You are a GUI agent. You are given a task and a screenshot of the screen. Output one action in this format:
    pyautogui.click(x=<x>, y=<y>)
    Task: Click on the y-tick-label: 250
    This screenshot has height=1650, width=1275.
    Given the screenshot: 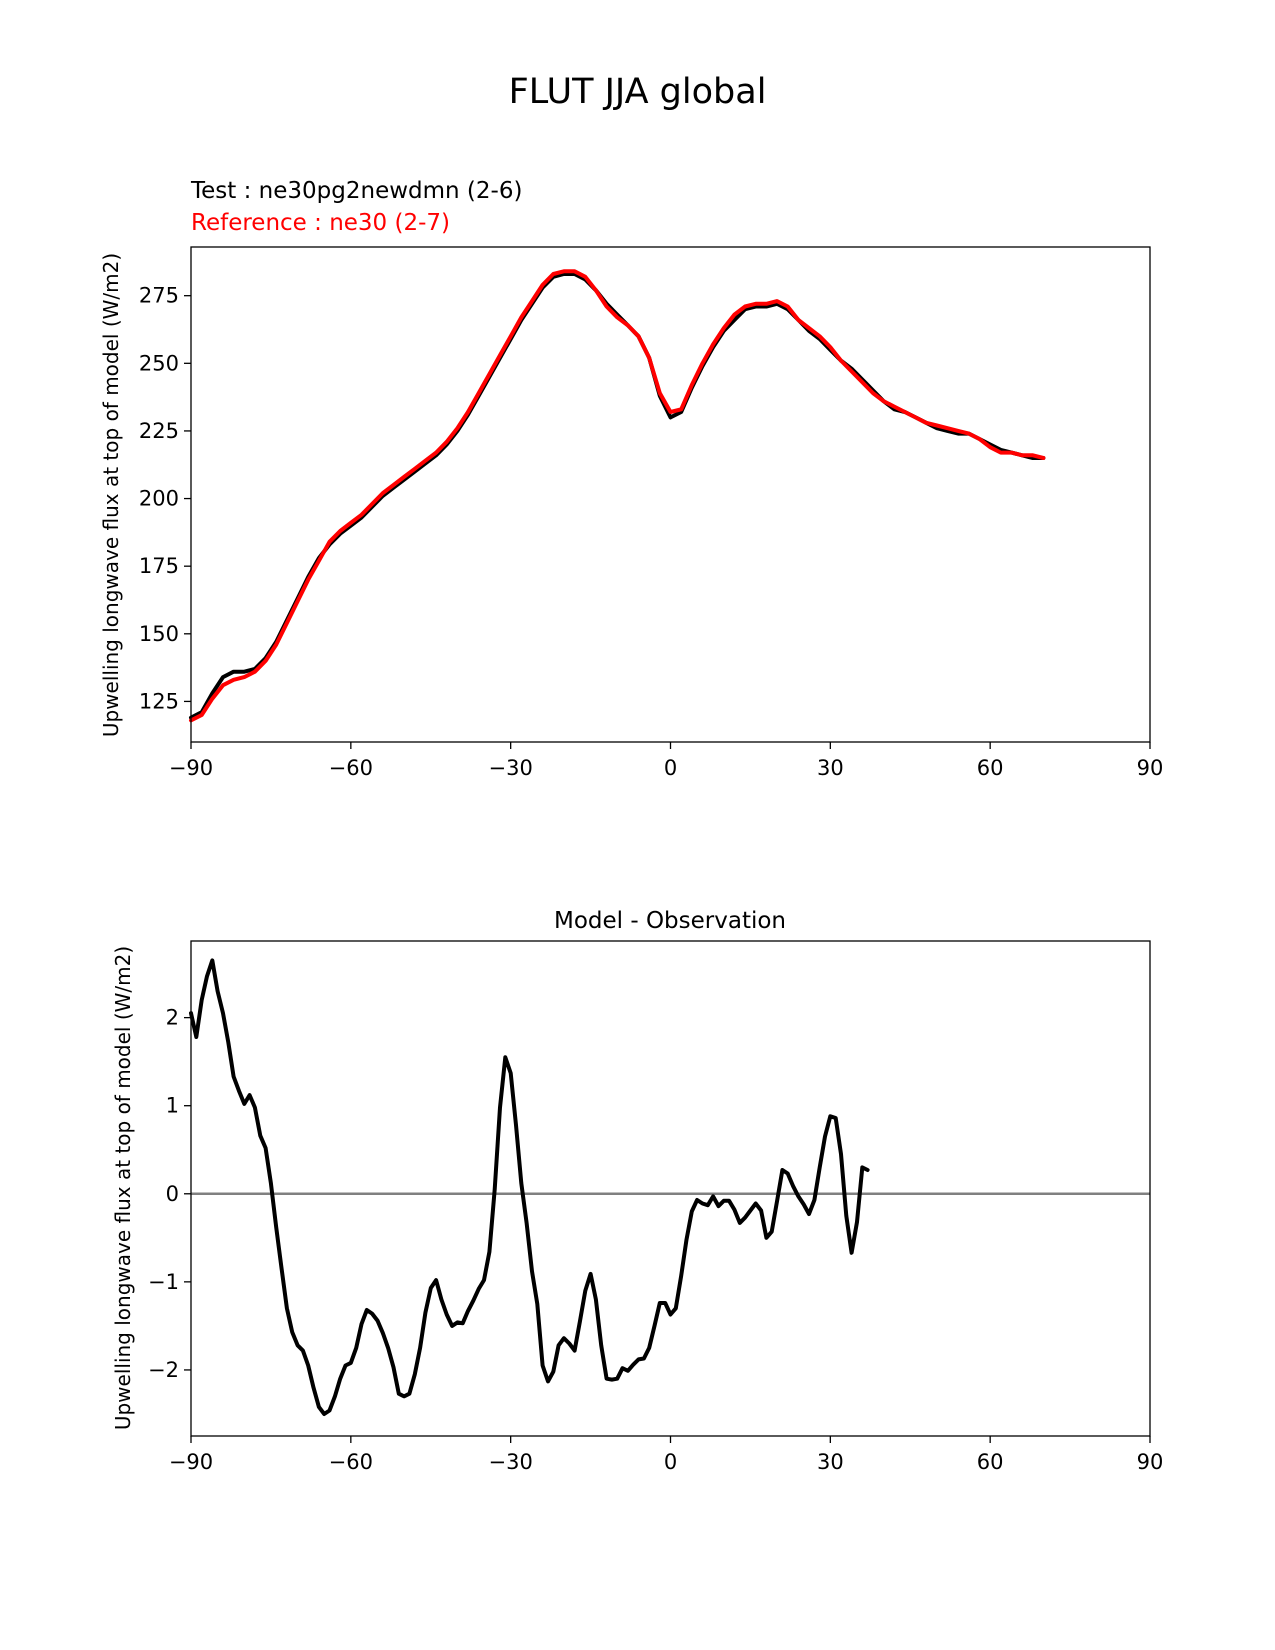 What is the action you would take?
    pyautogui.click(x=159, y=363)
    